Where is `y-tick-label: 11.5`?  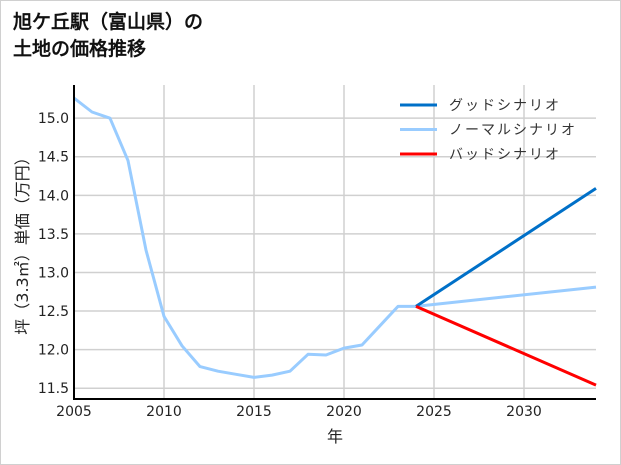
y-tick-label: 11.5 is located at coordinates (53, 389).